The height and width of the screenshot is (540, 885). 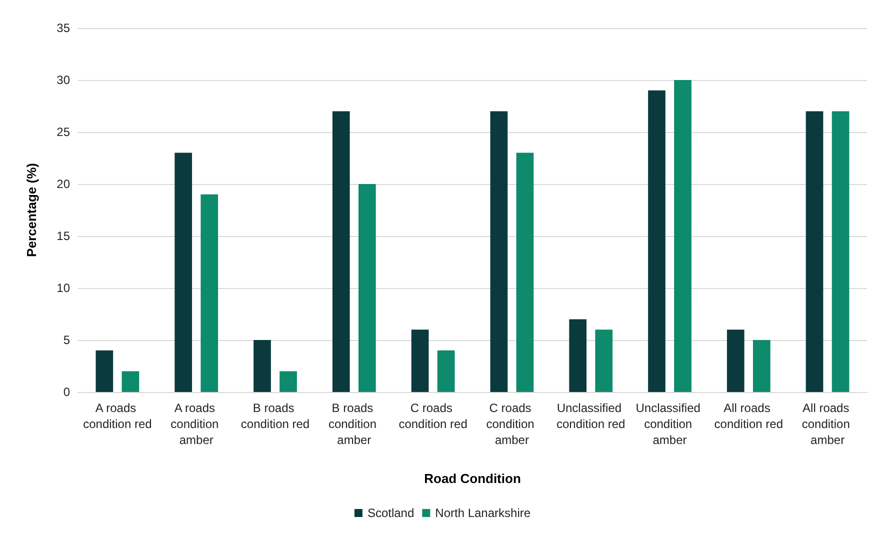 I want to click on x-tick-label: Unclassified condition red, so click(x=591, y=416).